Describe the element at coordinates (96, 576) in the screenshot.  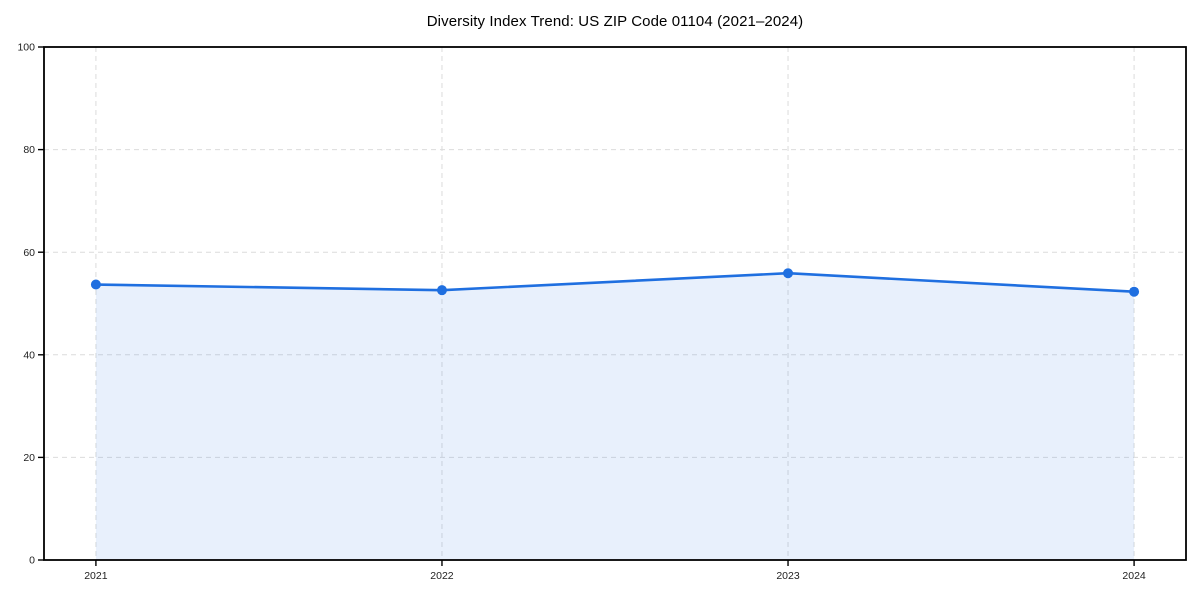
I see `x-tick-label: 2021` at that location.